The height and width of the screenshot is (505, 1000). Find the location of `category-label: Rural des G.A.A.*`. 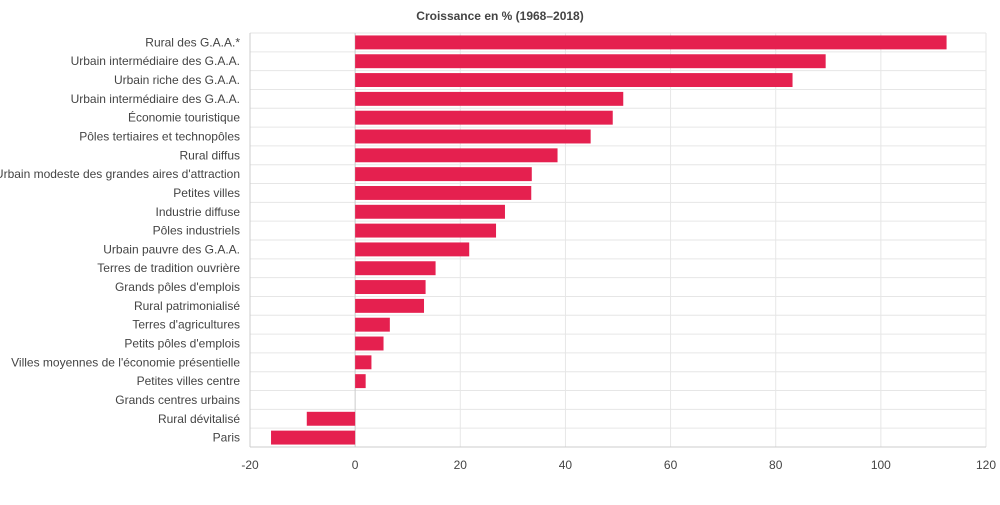

category-label: Rural des G.A.A.* is located at coordinates (192, 42).